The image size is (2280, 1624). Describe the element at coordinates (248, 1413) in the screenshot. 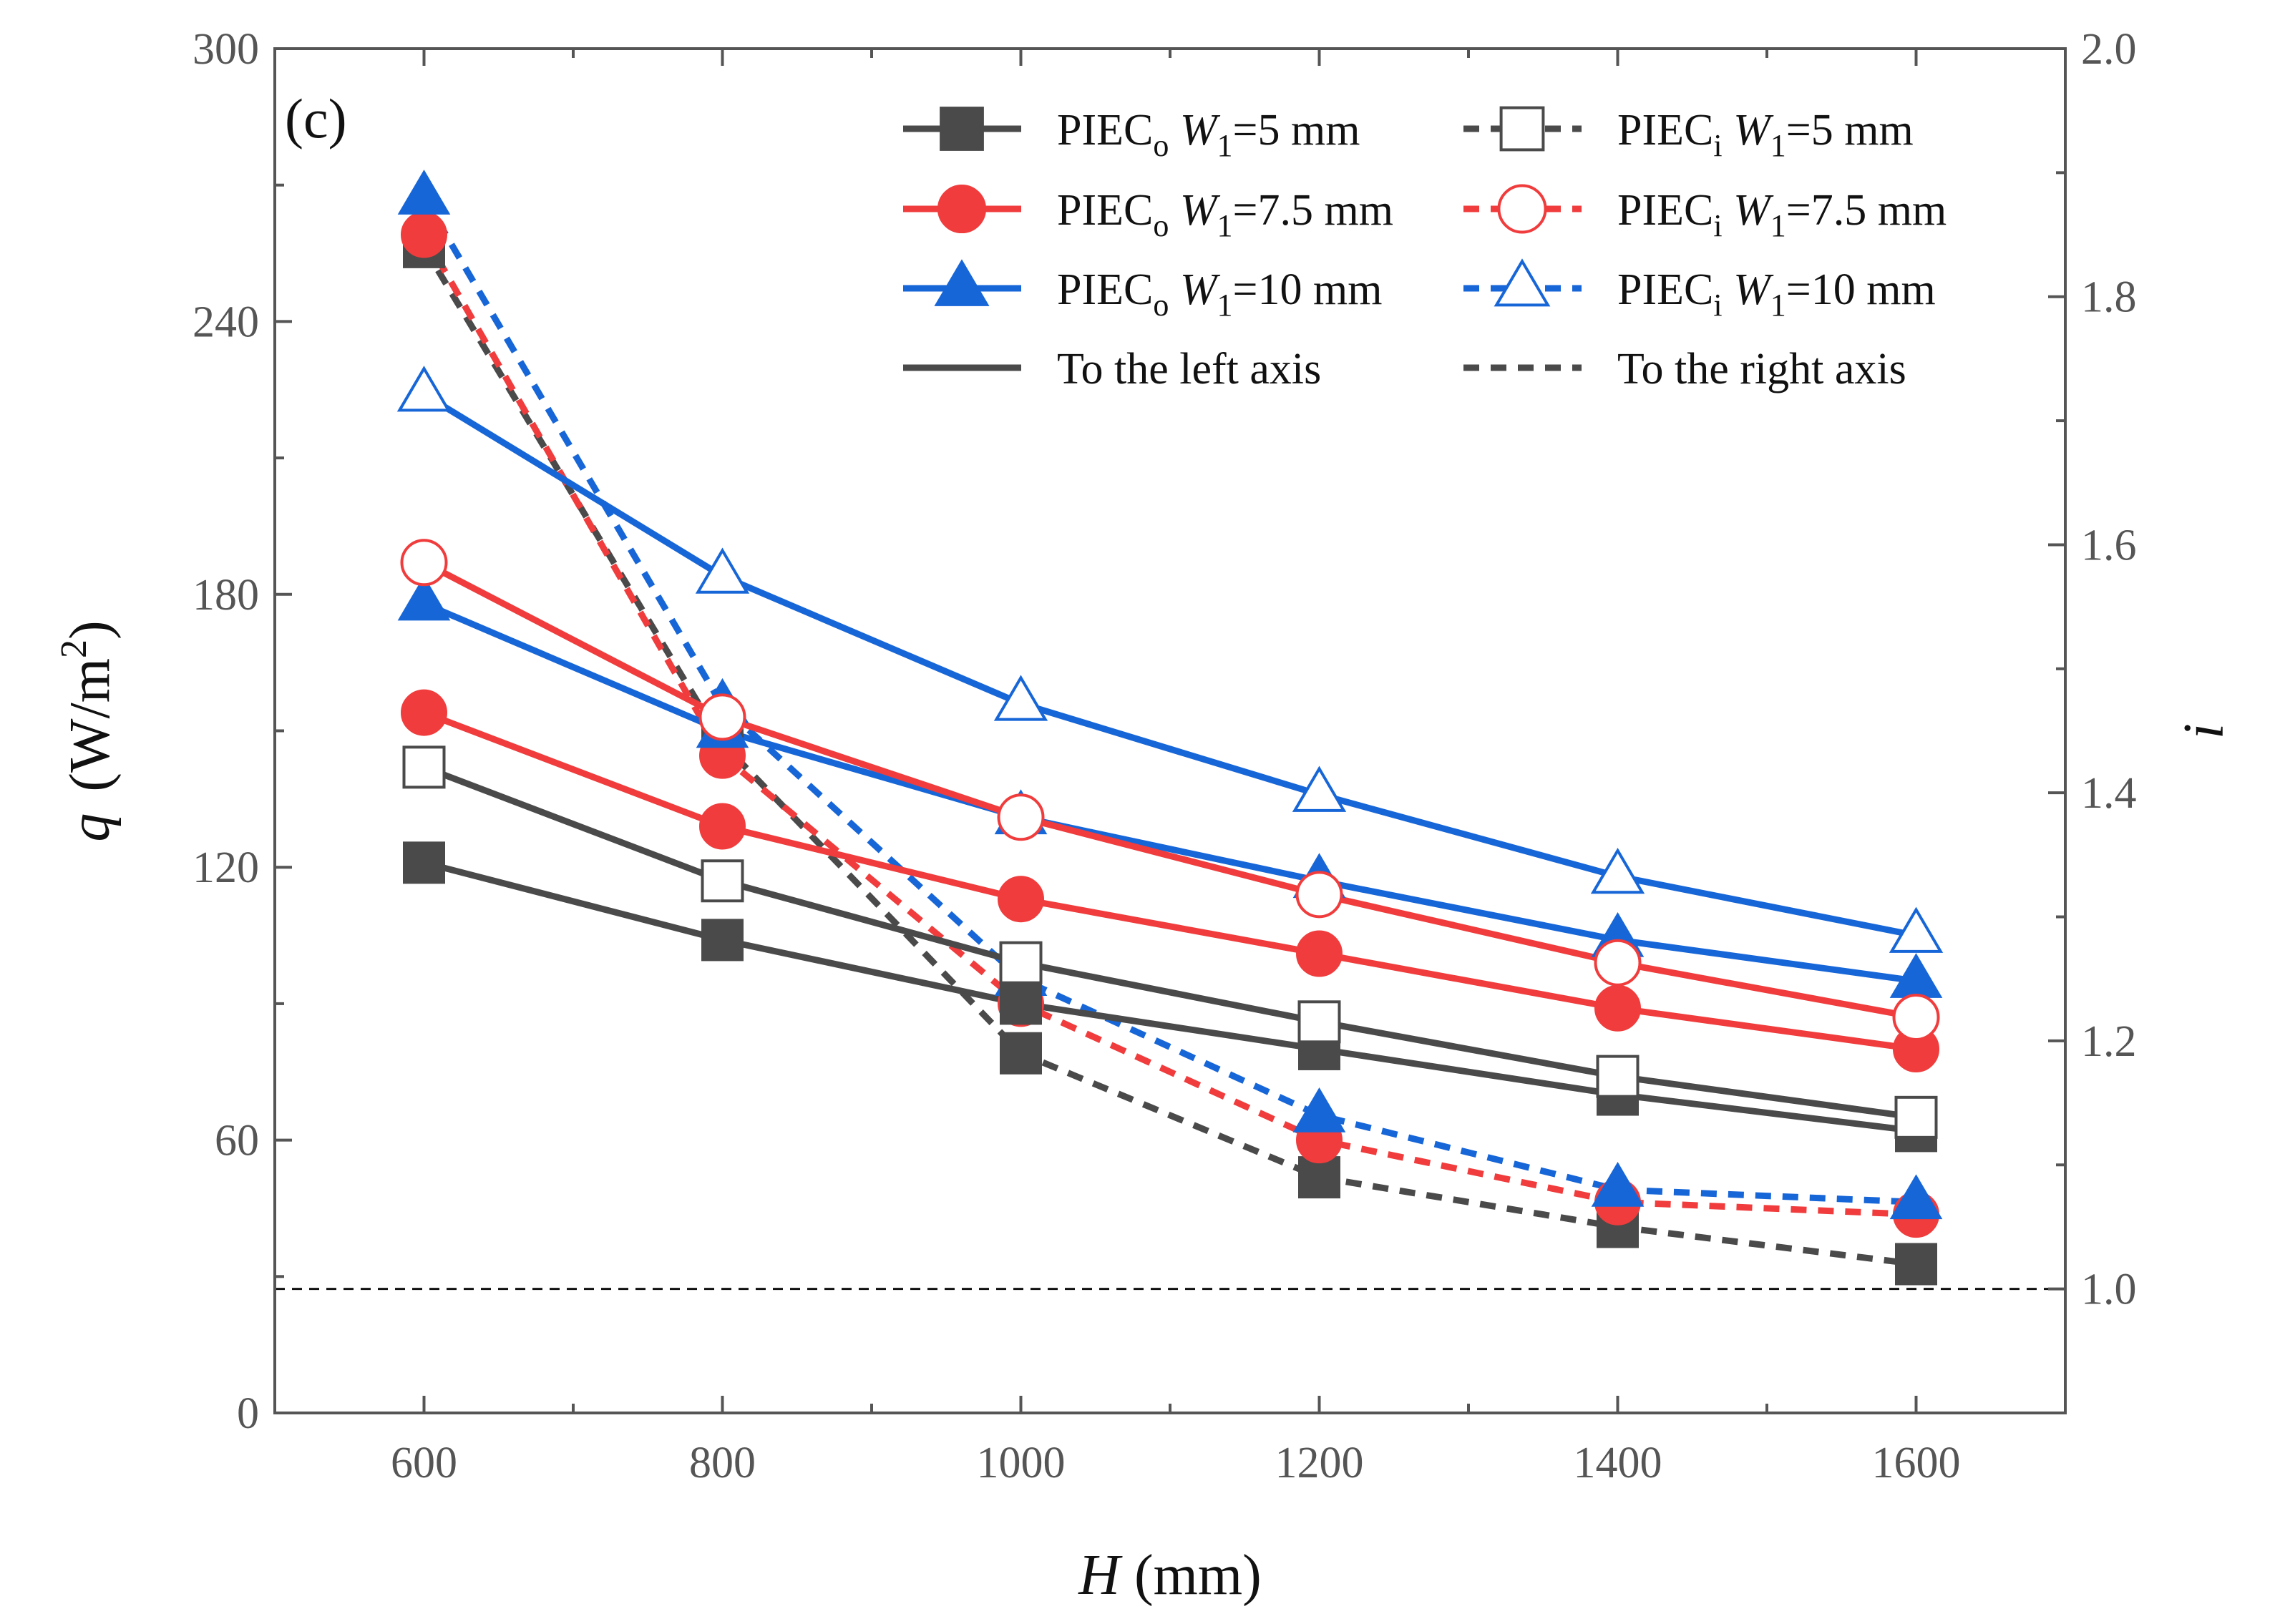

I see `y-left-tick-label: 0` at that location.